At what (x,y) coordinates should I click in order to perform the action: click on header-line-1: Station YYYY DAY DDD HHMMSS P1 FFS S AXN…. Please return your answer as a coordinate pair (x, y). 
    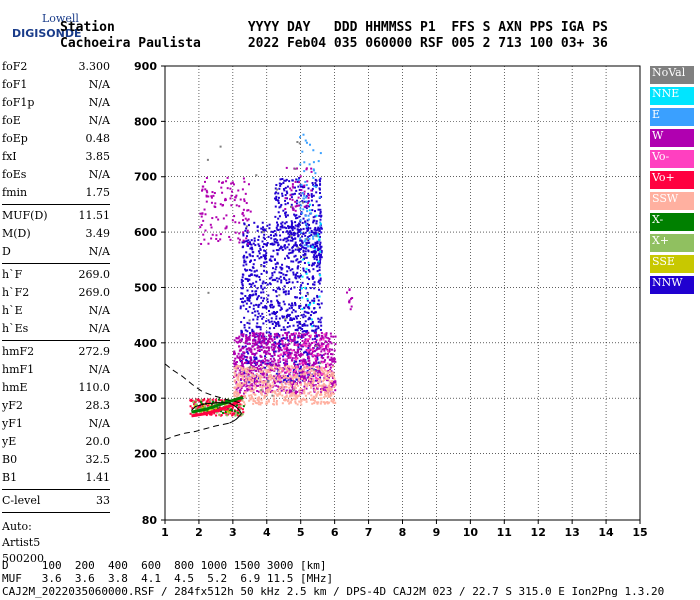
    Looking at the image, I should click on (334, 27).